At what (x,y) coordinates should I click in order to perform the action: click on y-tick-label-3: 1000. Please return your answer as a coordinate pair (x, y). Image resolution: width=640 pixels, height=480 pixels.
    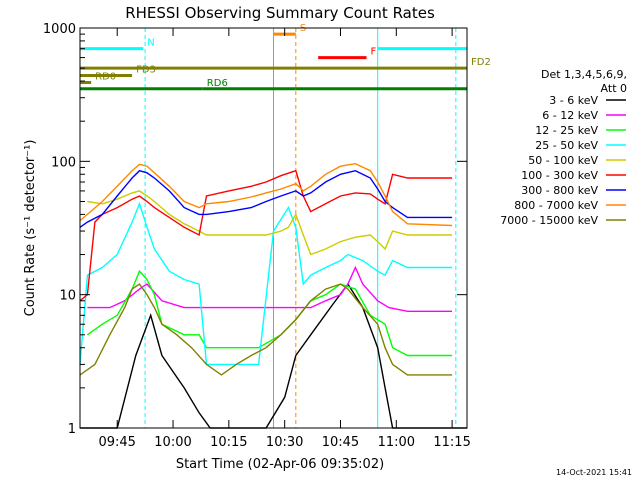
    Looking at the image, I should click on (59, 29).